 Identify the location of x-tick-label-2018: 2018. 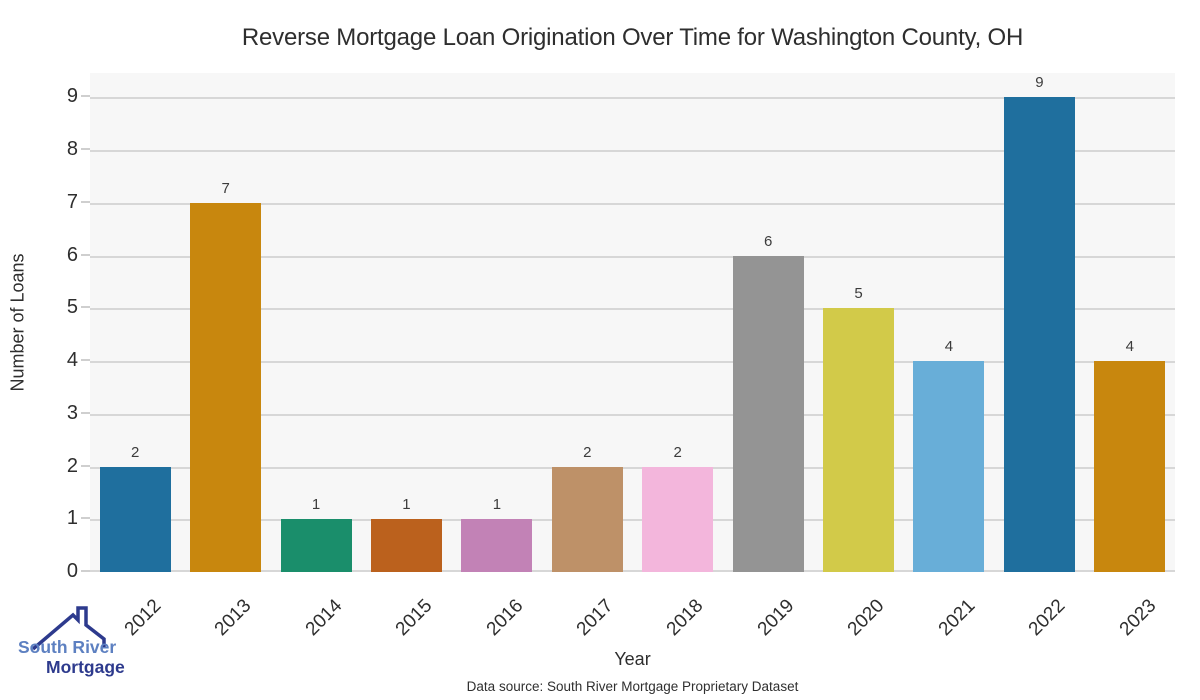
(685, 618).